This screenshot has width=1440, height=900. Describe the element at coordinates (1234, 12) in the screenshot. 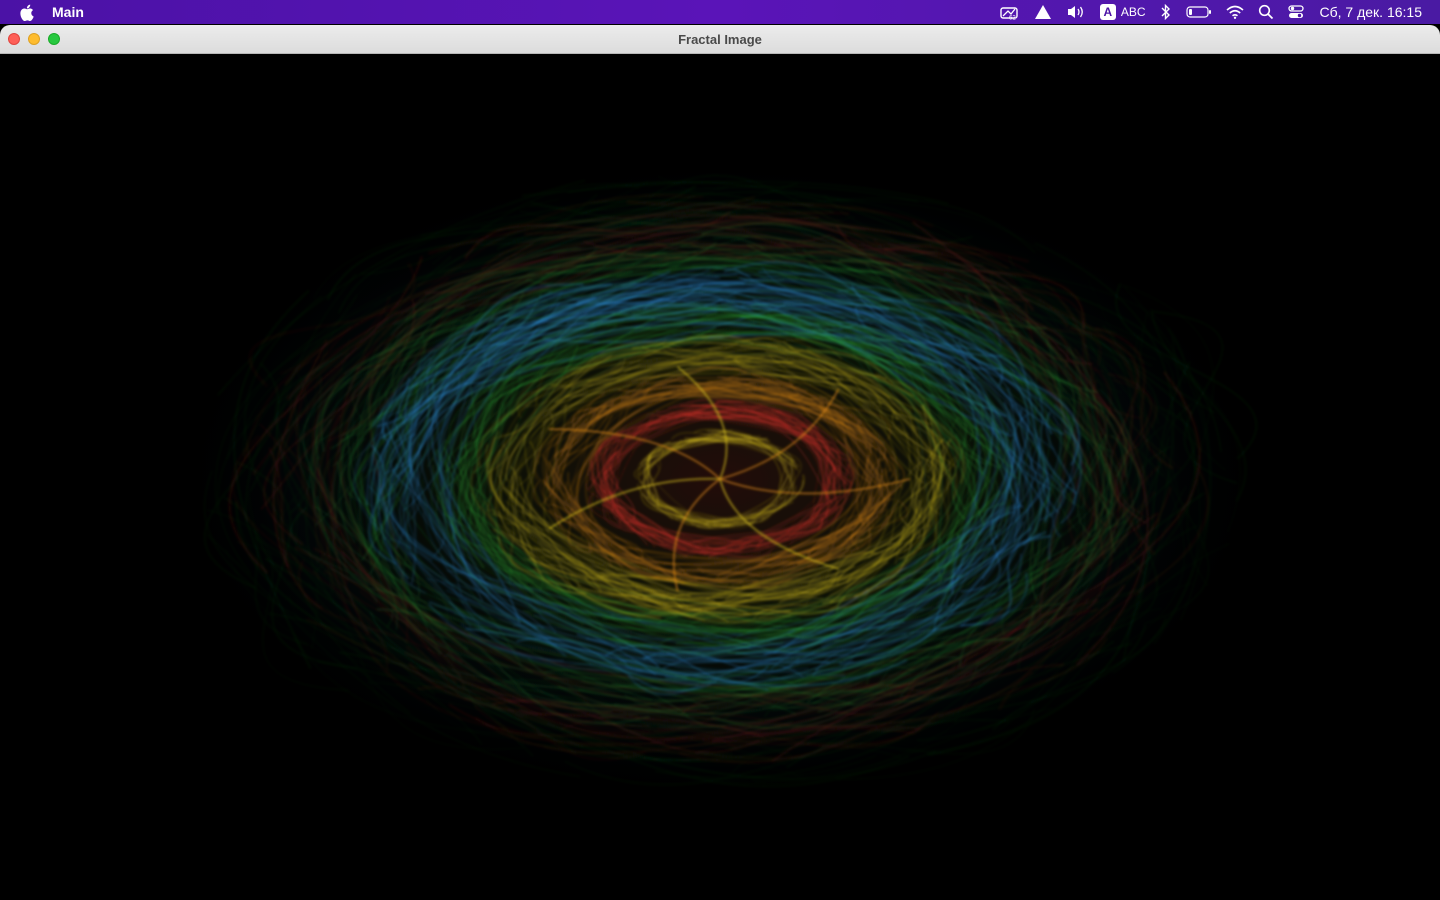

I see `wifi-icon` at that location.